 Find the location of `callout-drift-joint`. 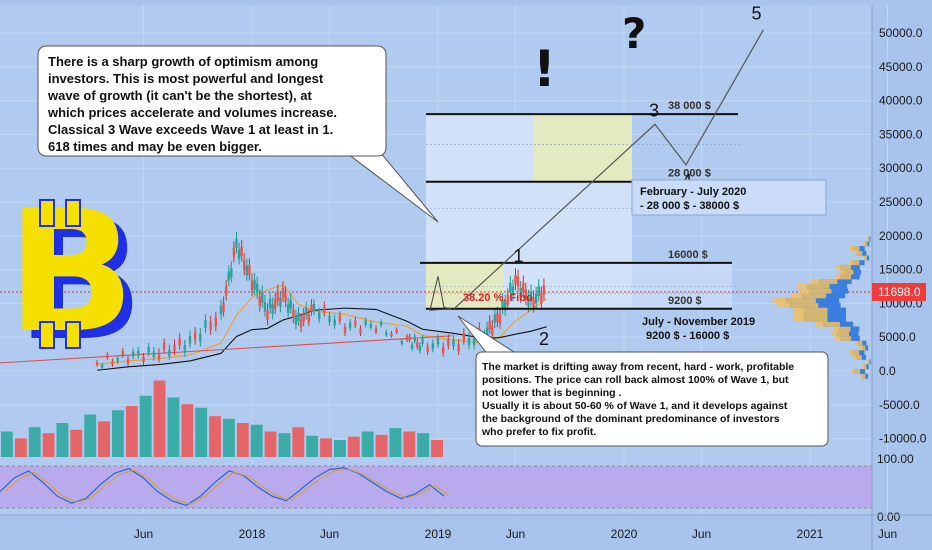

callout-drift-joint is located at coordinates (505, 356).